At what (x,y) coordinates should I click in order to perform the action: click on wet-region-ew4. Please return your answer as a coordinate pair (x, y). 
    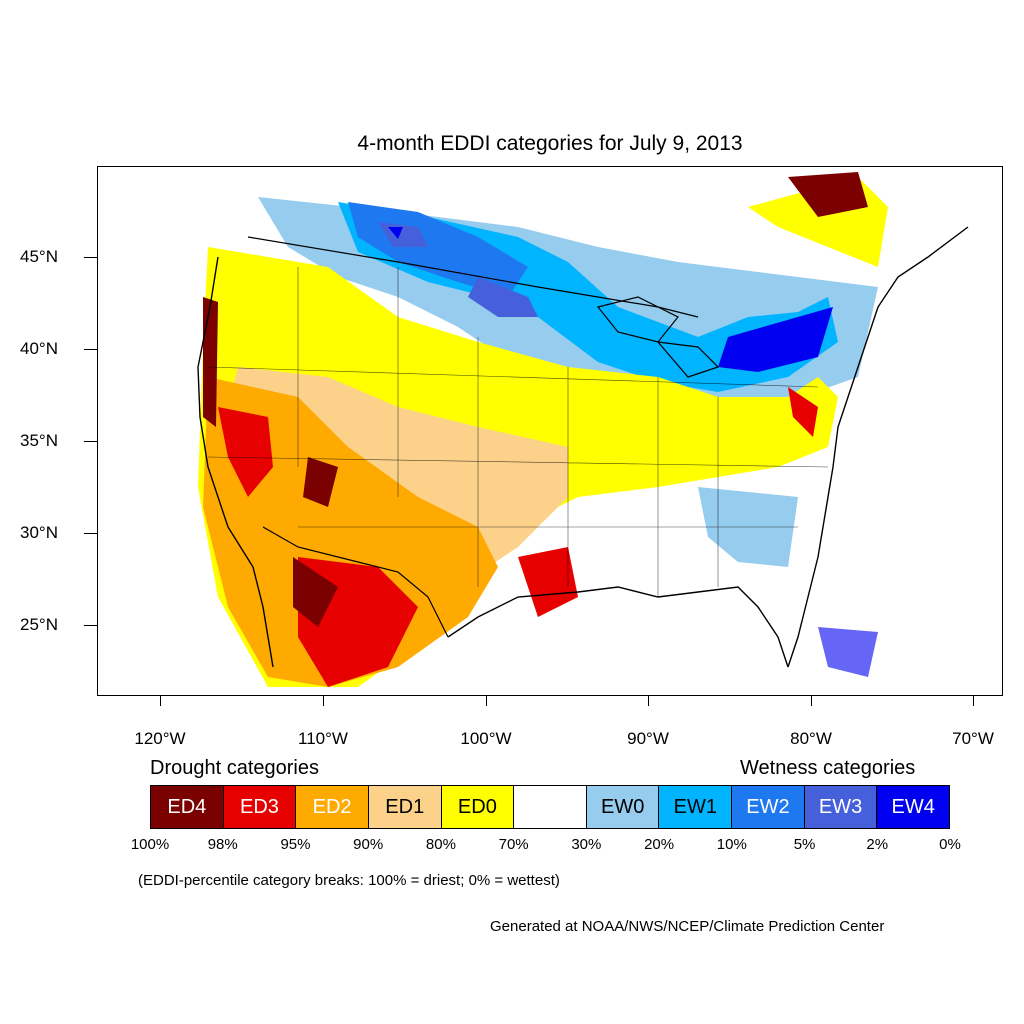
    Looking at the image, I should click on (610, 299).